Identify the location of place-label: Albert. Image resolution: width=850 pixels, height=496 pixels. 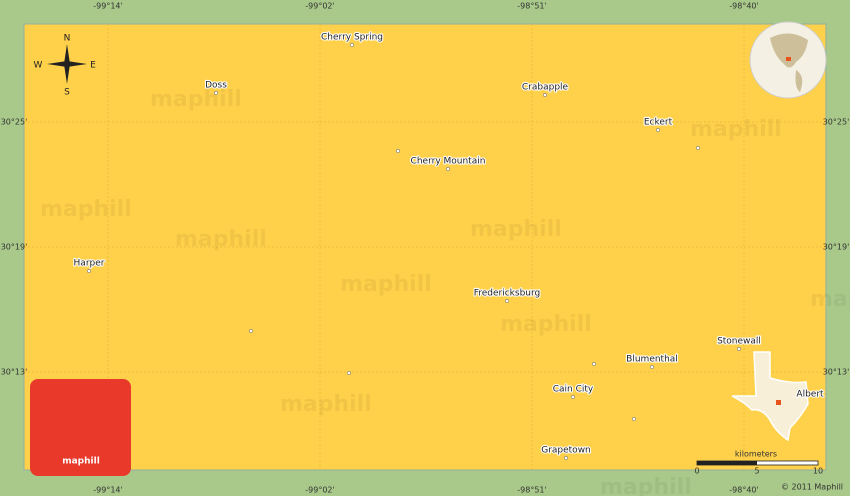
(810, 395).